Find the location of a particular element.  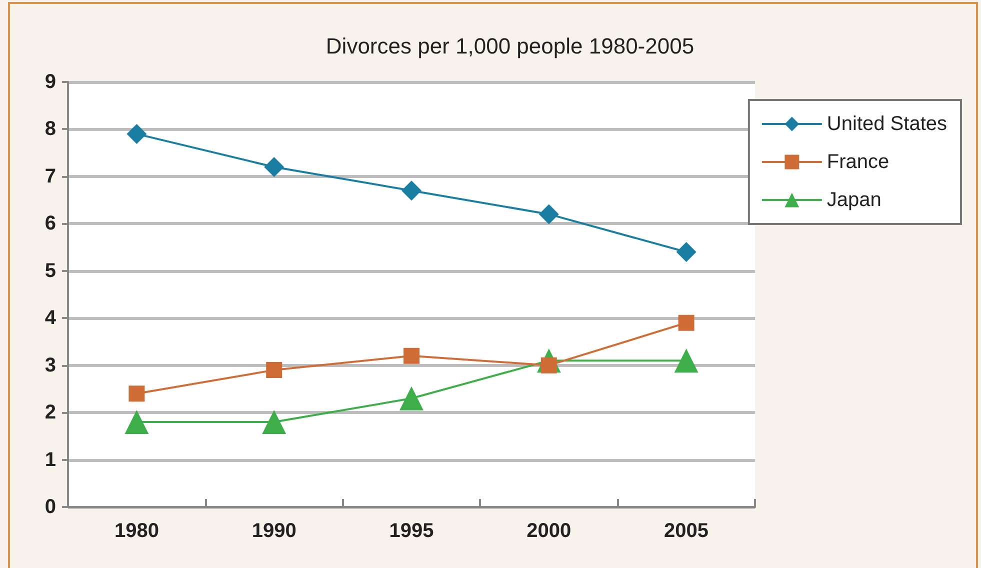

y-tick-label: 1 is located at coordinates (50, 459).